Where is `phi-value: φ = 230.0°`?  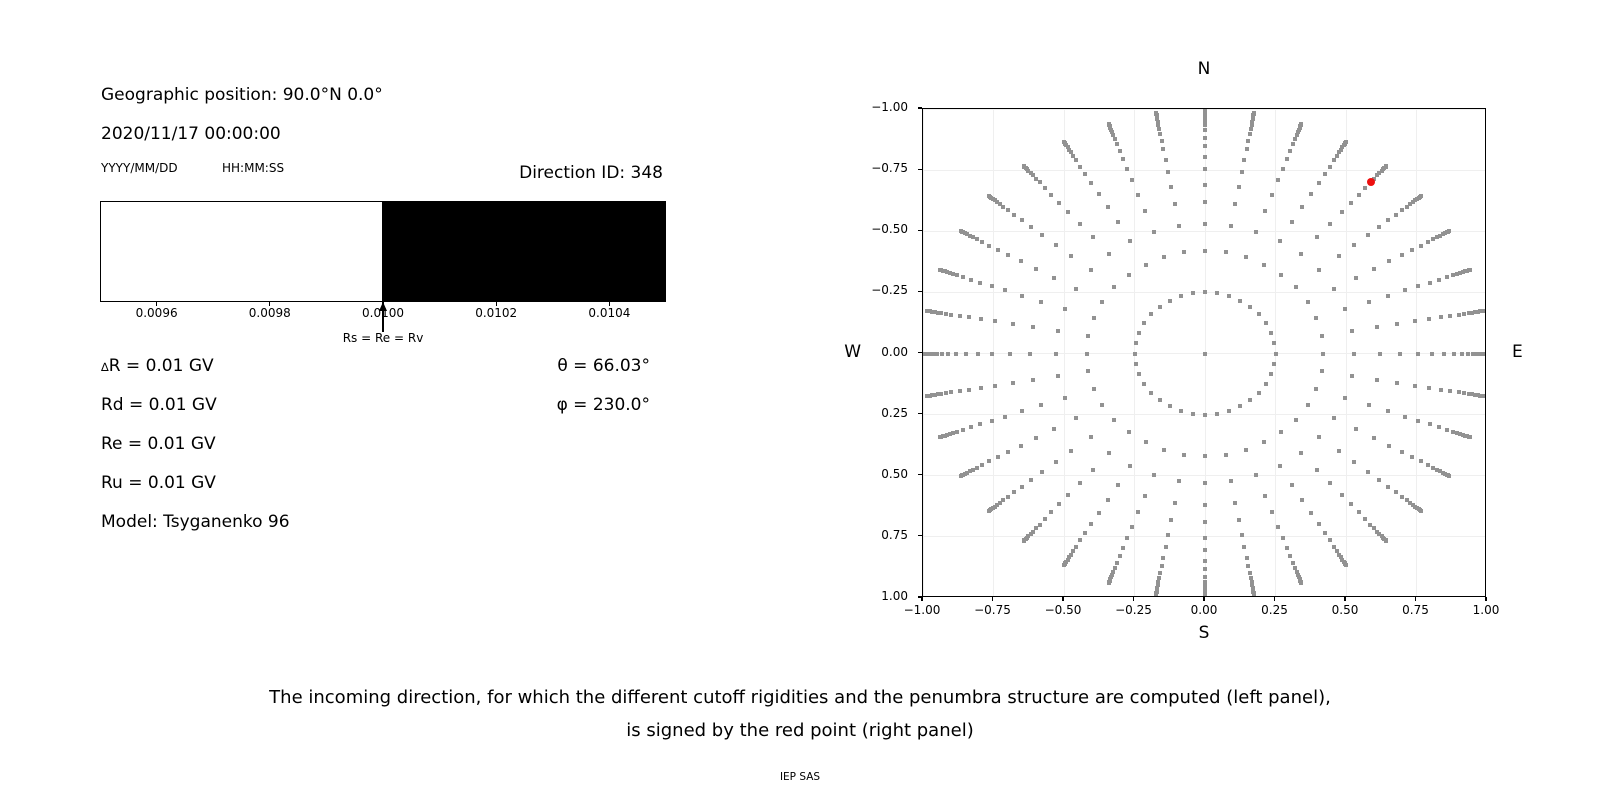 phi-value: φ = 230.0° is located at coordinates (603, 405).